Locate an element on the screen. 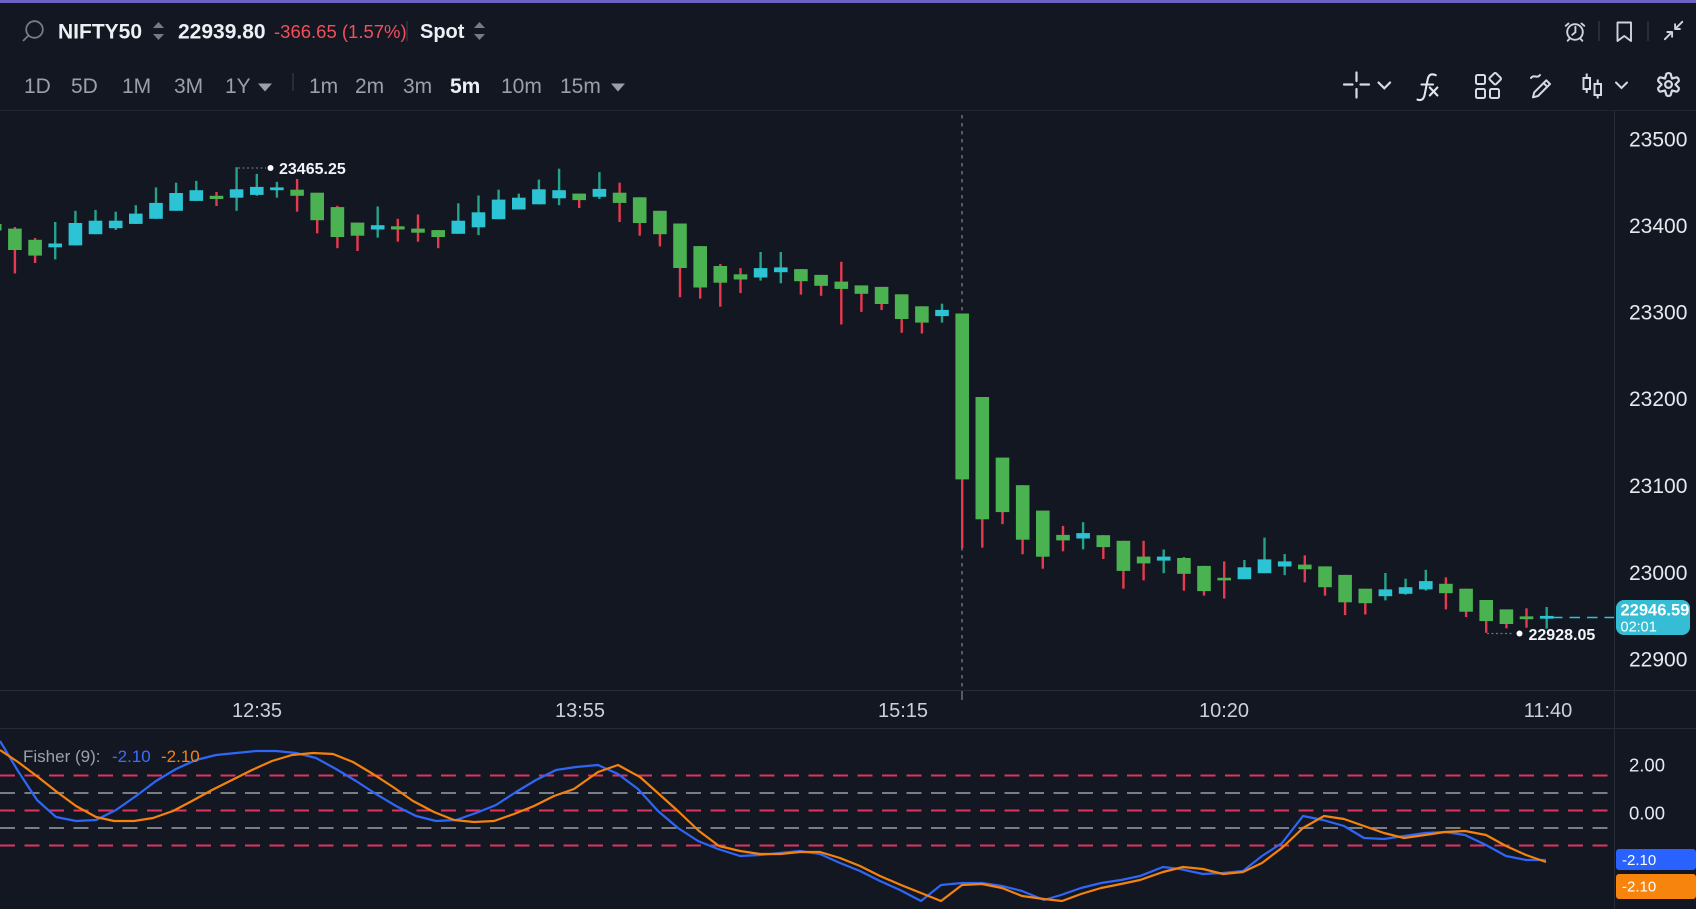  svg-text: 1M is located at coordinates (136, 86).